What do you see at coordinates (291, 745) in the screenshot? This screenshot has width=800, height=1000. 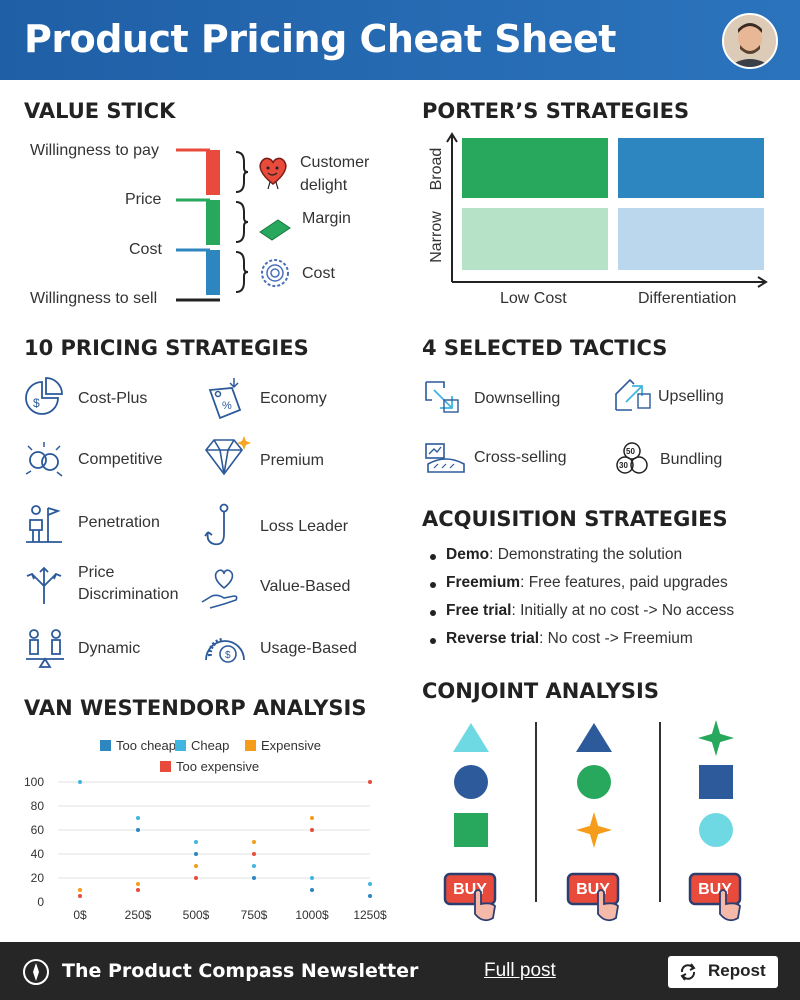 I see `legend-label: Expensive` at bounding box center [291, 745].